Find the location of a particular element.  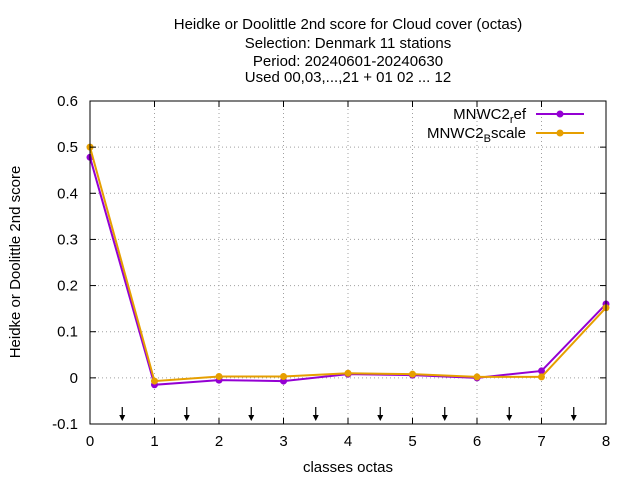

y-tick-label: 0.1 is located at coordinates (67, 332).